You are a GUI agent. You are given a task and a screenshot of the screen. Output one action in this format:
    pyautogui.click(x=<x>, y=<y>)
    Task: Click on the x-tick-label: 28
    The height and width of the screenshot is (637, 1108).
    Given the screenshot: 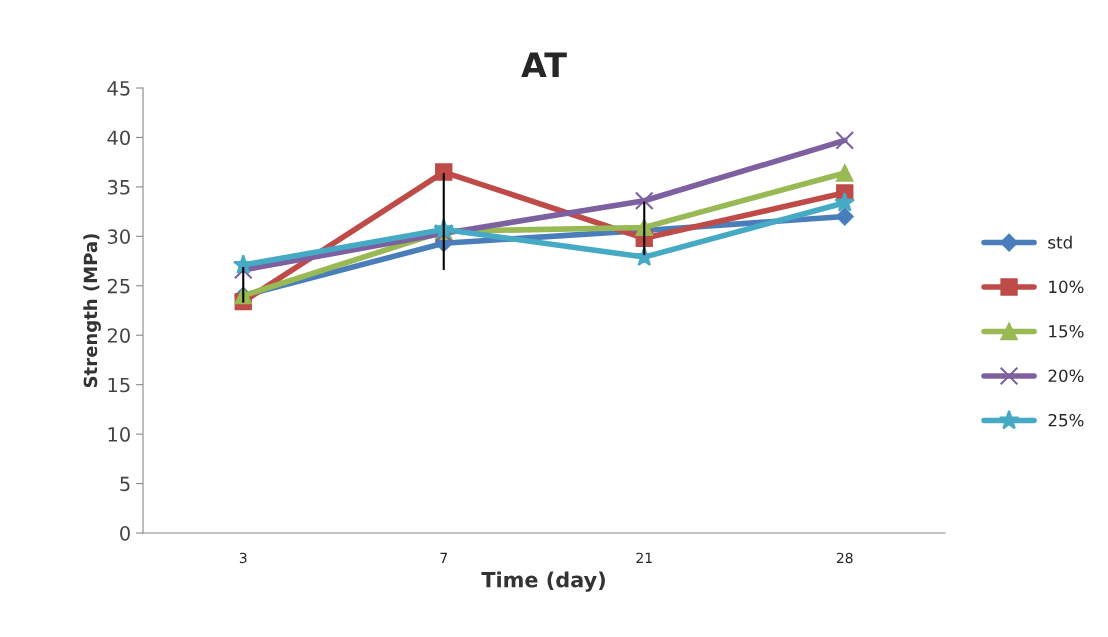 What is the action you would take?
    pyautogui.click(x=844, y=558)
    